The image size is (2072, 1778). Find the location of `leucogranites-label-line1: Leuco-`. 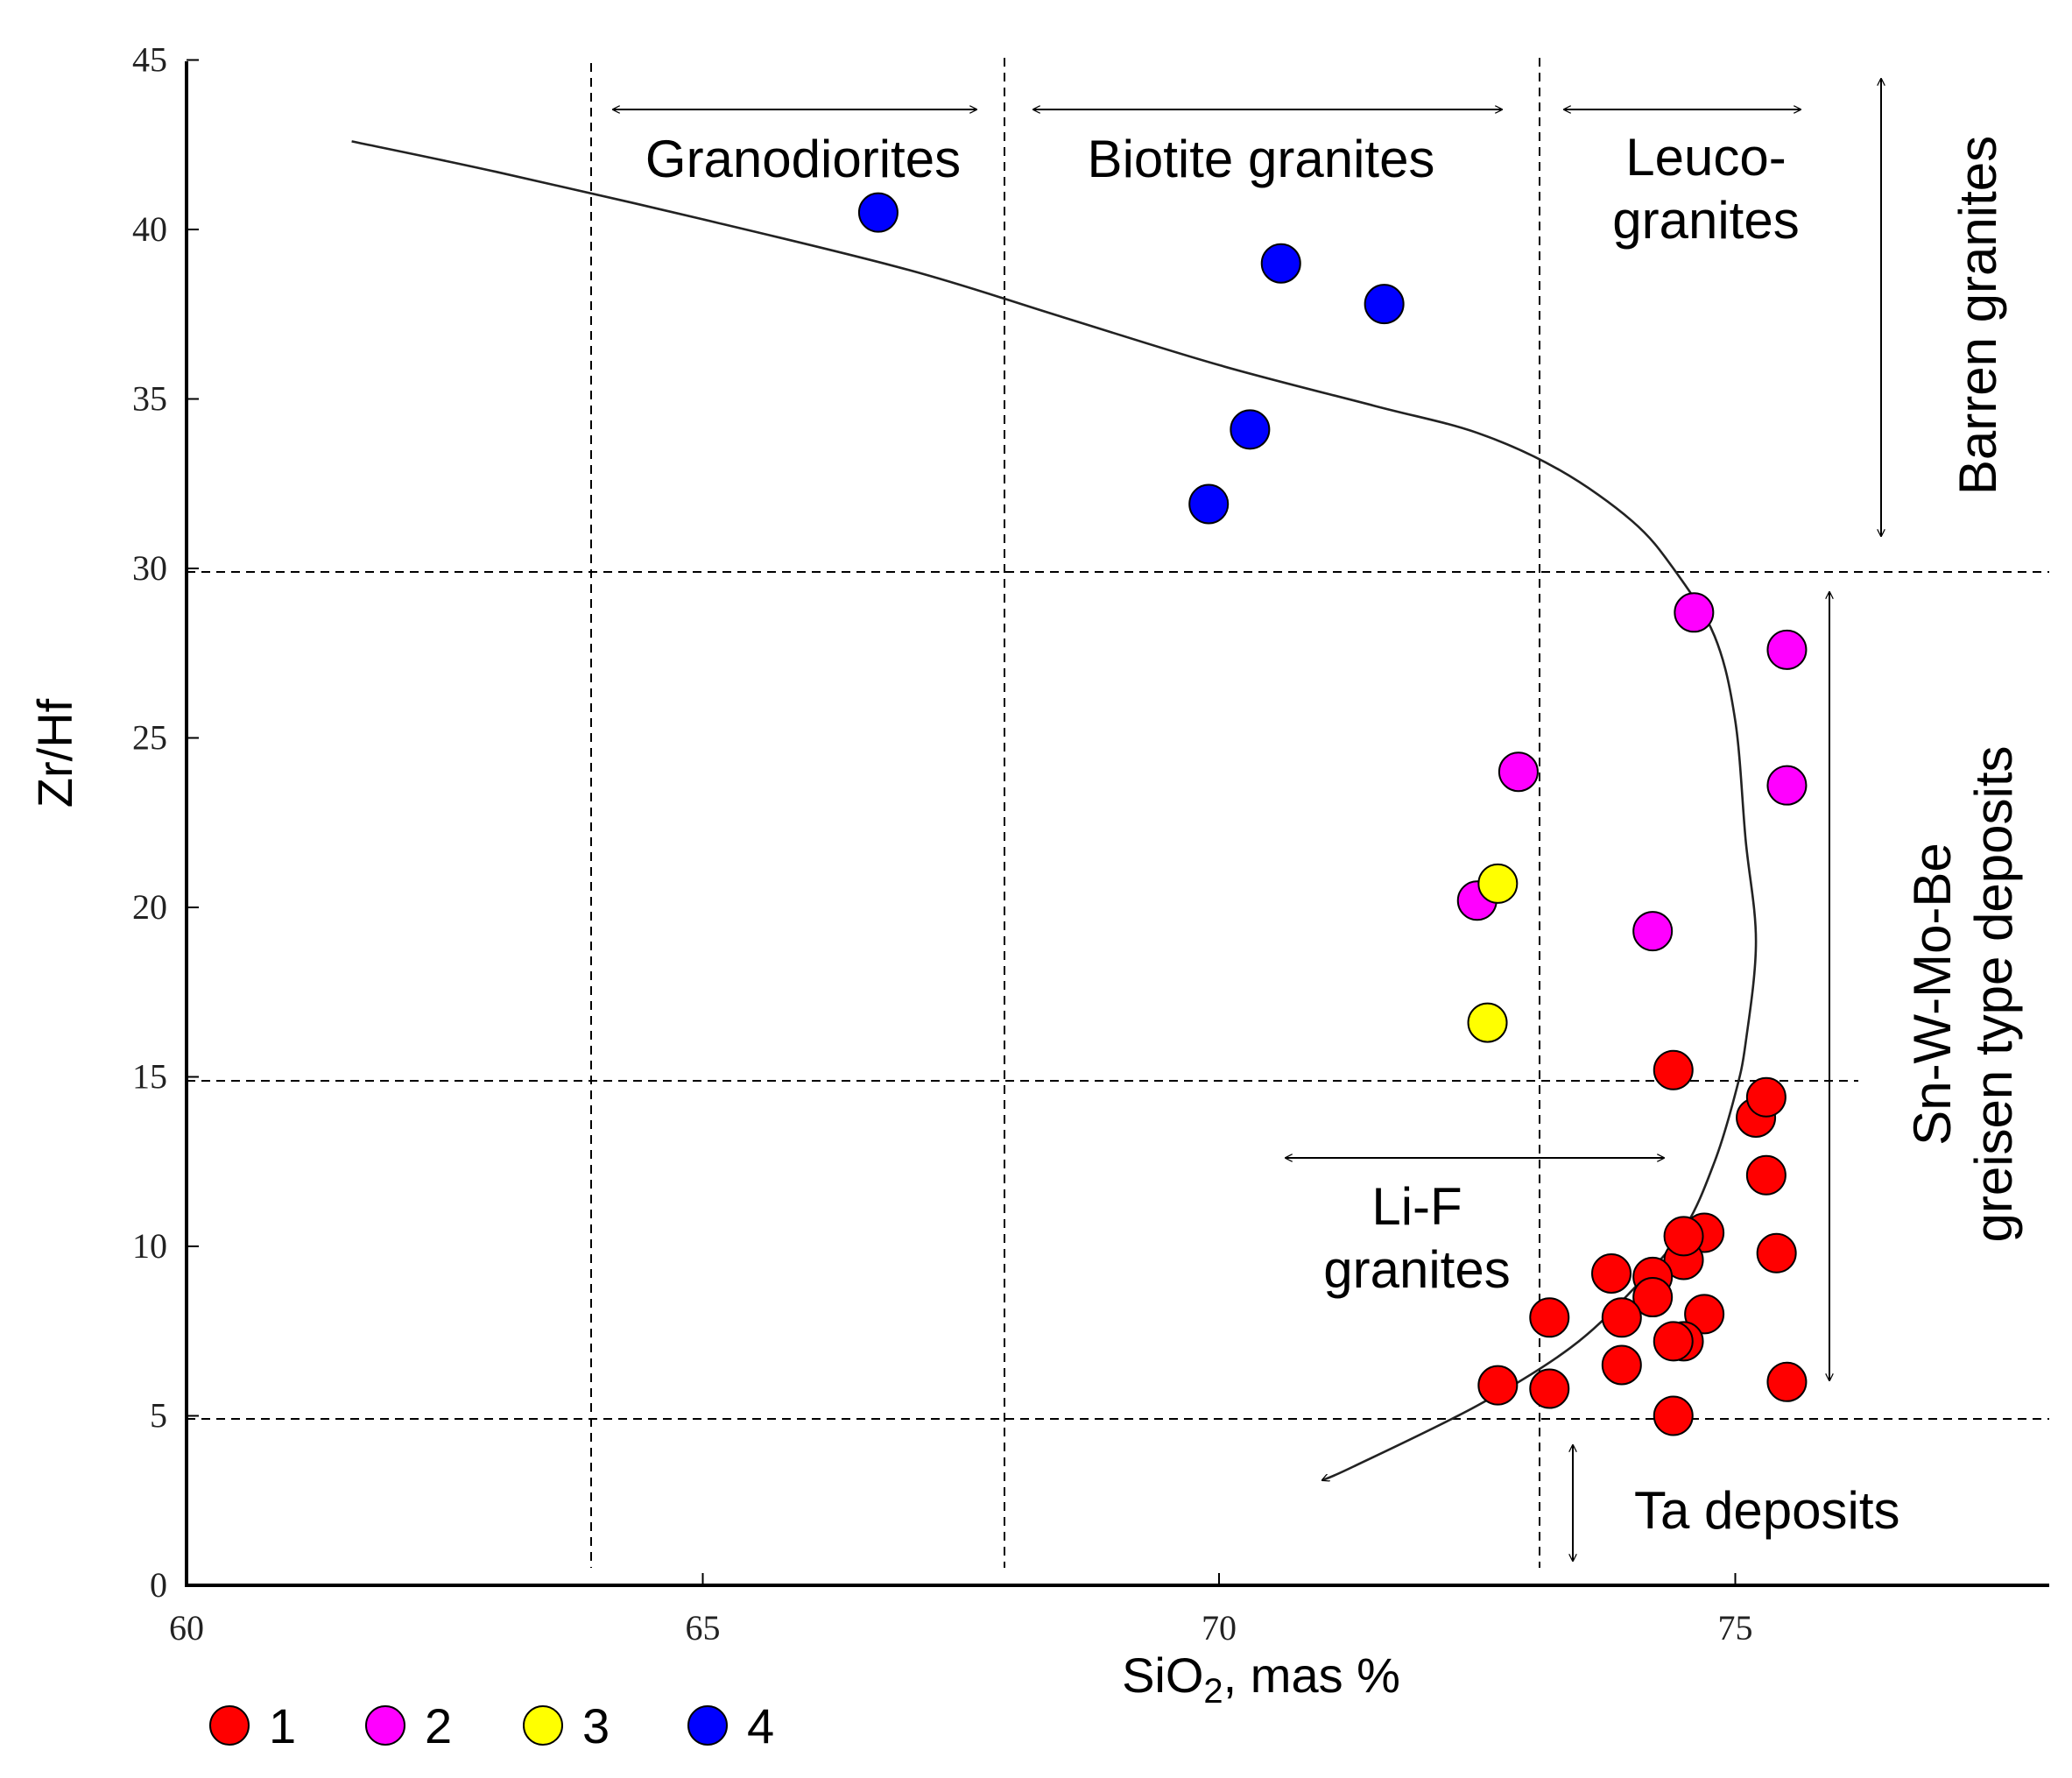

leucogranites-label-line1: Leuco- is located at coordinates (1705, 157).